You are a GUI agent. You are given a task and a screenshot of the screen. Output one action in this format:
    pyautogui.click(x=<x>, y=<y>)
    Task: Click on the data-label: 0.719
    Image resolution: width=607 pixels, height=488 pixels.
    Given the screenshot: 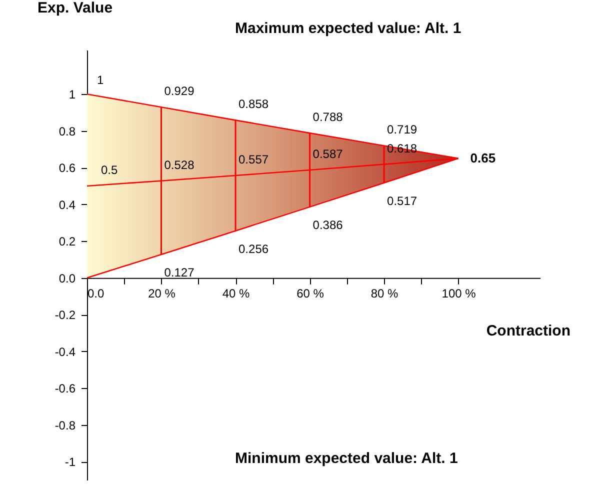 What is the action you would take?
    pyautogui.click(x=402, y=129)
    